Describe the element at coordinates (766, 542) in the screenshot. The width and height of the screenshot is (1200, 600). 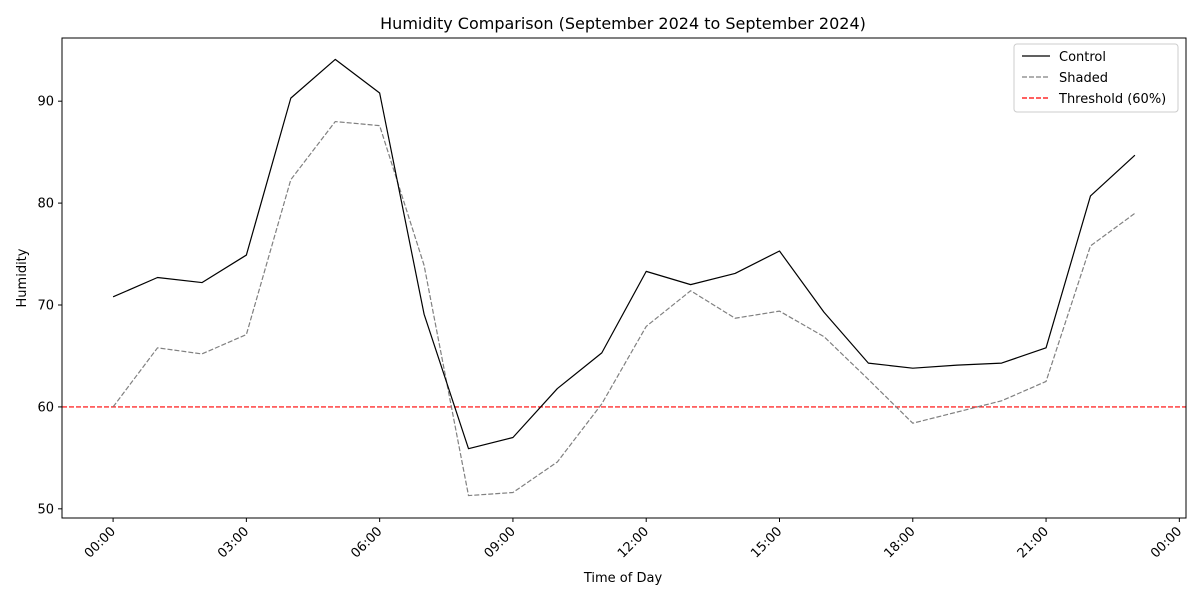
I see `x-tick-label: 15:00` at that location.